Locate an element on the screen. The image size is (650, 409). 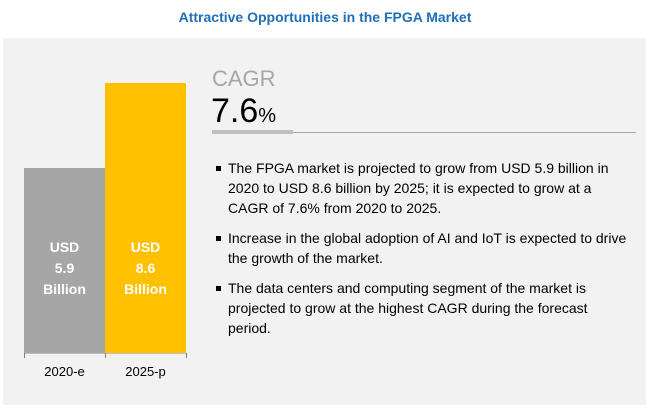
bar-2020-e is located at coordinates (64, 260).